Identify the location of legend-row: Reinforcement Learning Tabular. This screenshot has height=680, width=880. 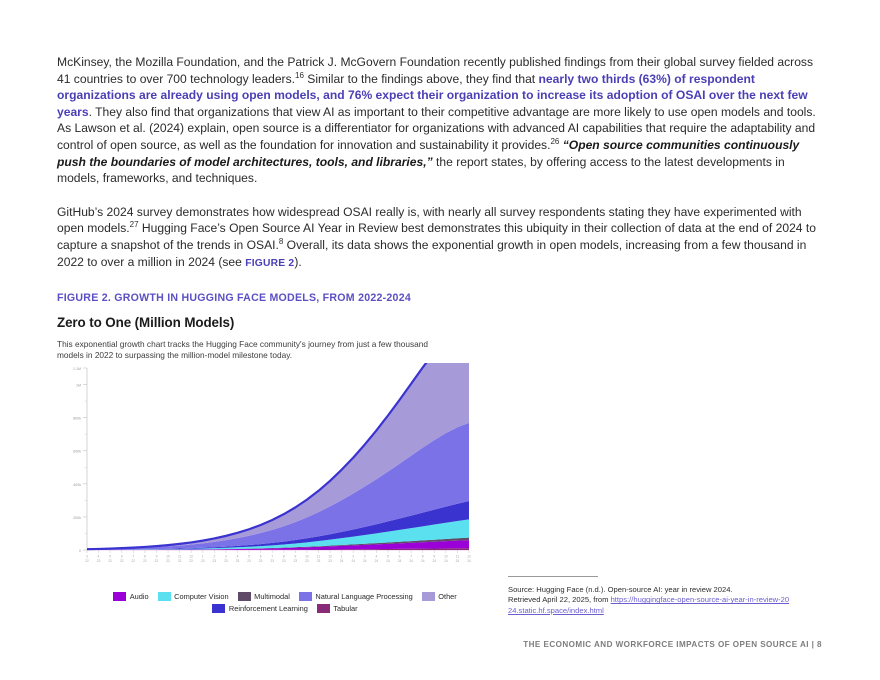
(285, 608).